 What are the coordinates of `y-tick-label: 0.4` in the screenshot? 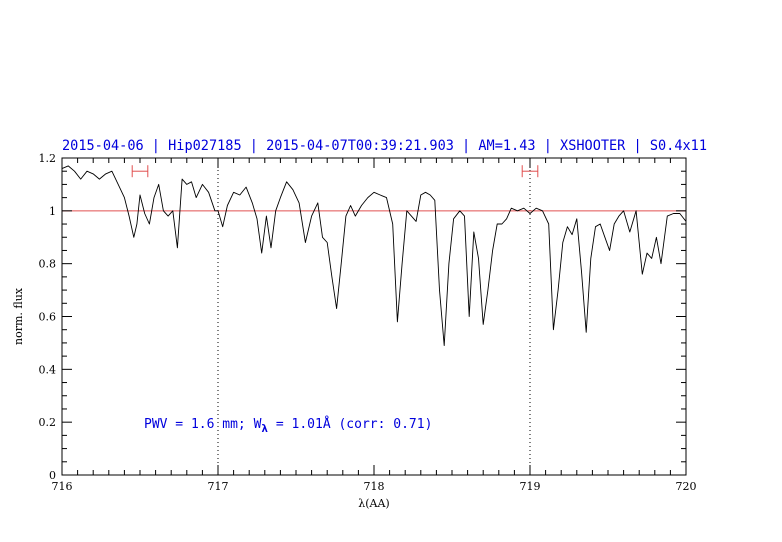 It's located at (48, 369).